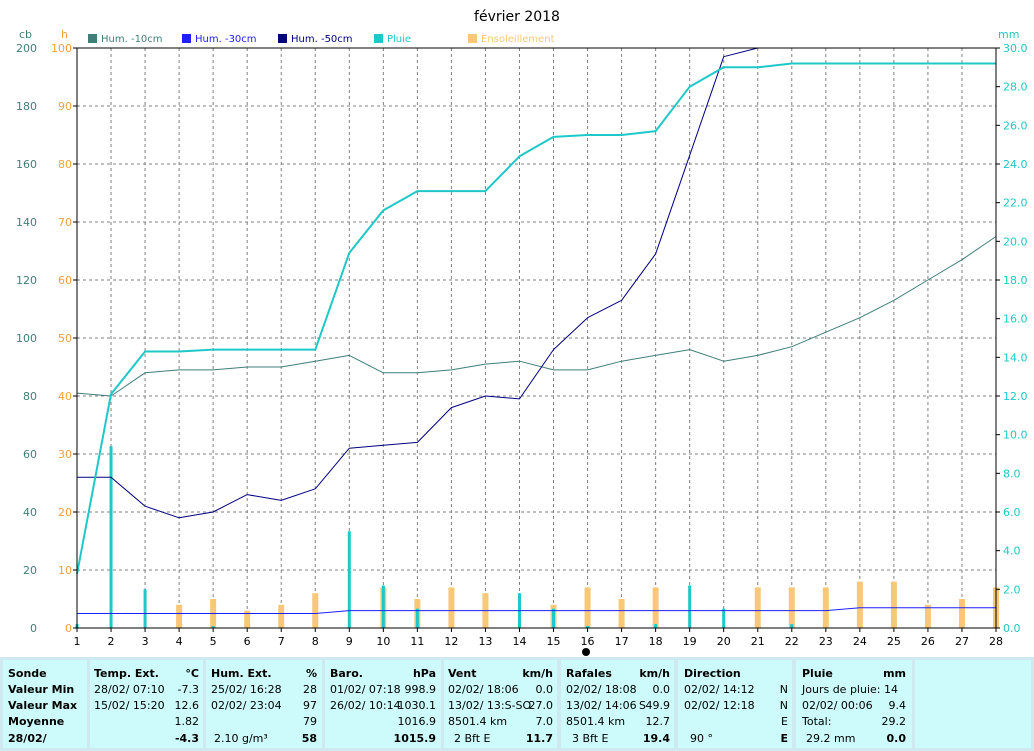 The height and width of the screenshot is (751, 1034). I want to click on chart-title: février 2018, so click(517, 17).